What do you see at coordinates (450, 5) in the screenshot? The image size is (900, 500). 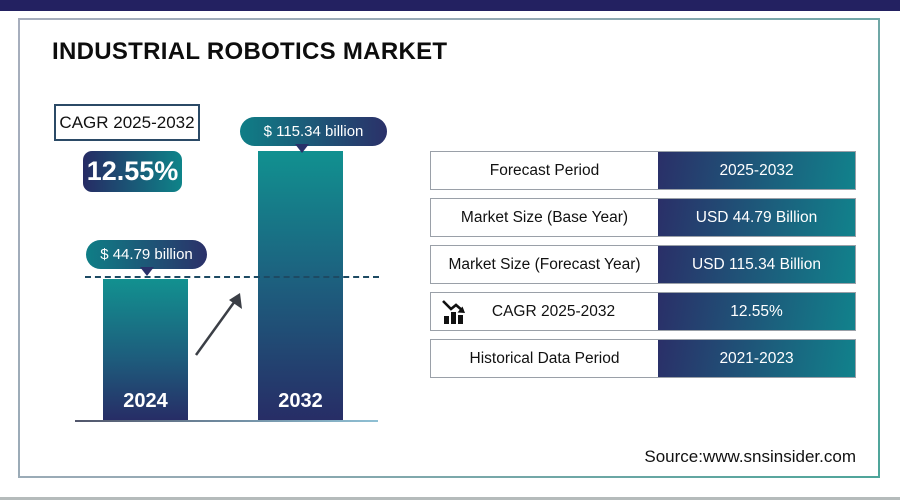 I see `top-accent-bar` at bounding box center [450, 5].